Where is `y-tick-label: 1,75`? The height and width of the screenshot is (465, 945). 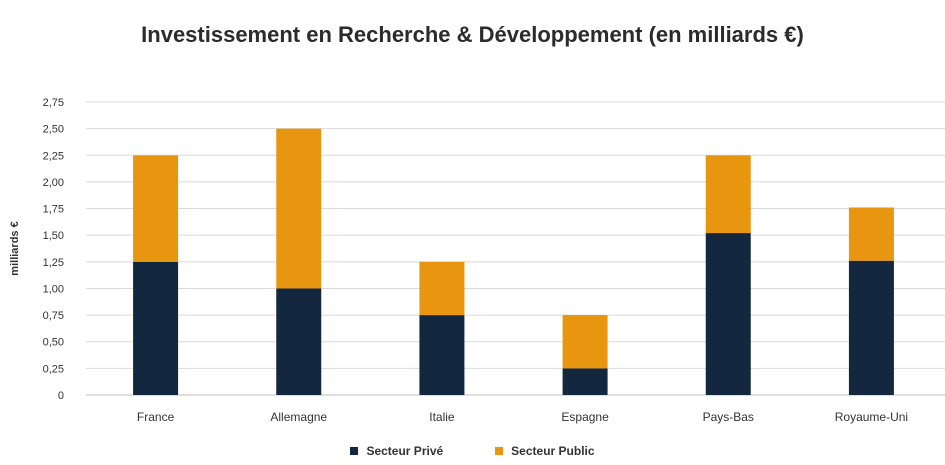 y-tick-label: 1,75 is located at coordinates (53, 210).